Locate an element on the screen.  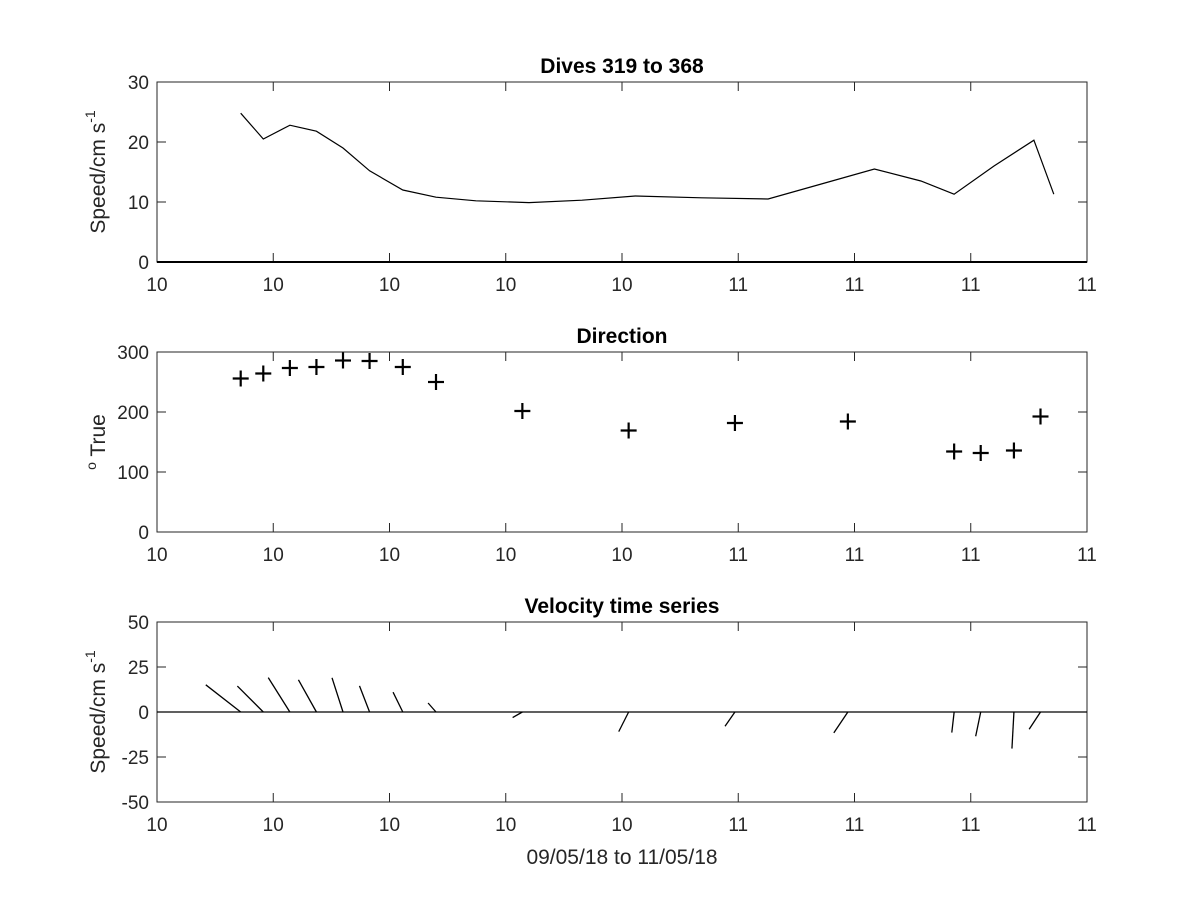
direction-ytick-label: 200 is located at coordinates (133, 413).